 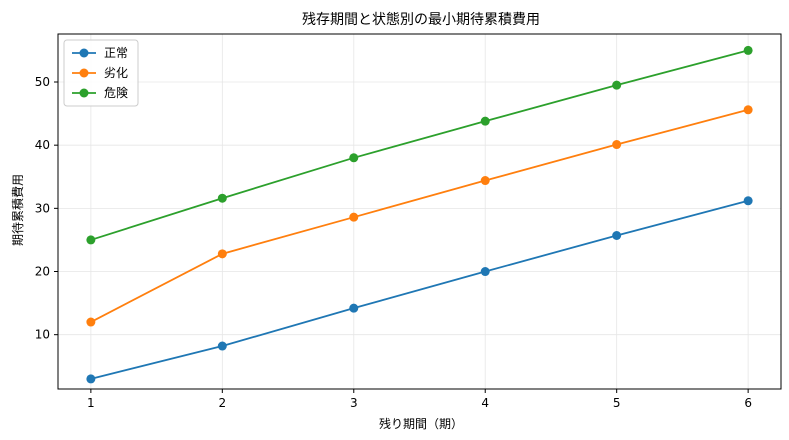 What do you see at coordinates (421, 424) in the screenshot?
I see `x-axis-label: 残り期間（期）` at bounding box center [421, 424].